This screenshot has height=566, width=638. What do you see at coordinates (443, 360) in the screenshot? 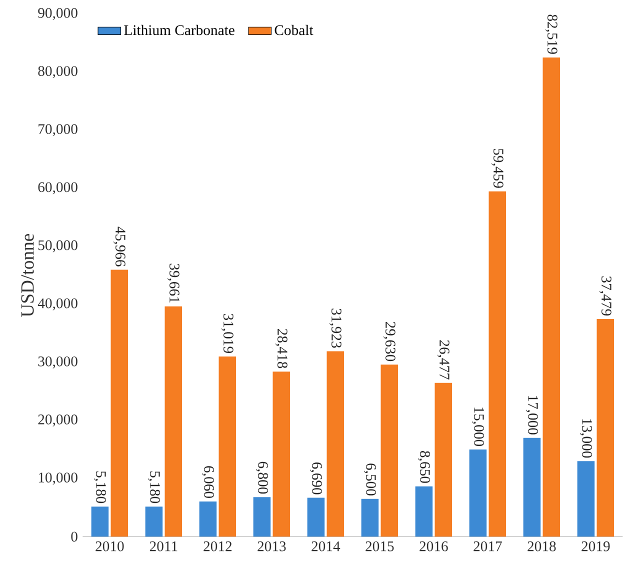
I see `data-label: 26,477` at bounding box center [443, 360].